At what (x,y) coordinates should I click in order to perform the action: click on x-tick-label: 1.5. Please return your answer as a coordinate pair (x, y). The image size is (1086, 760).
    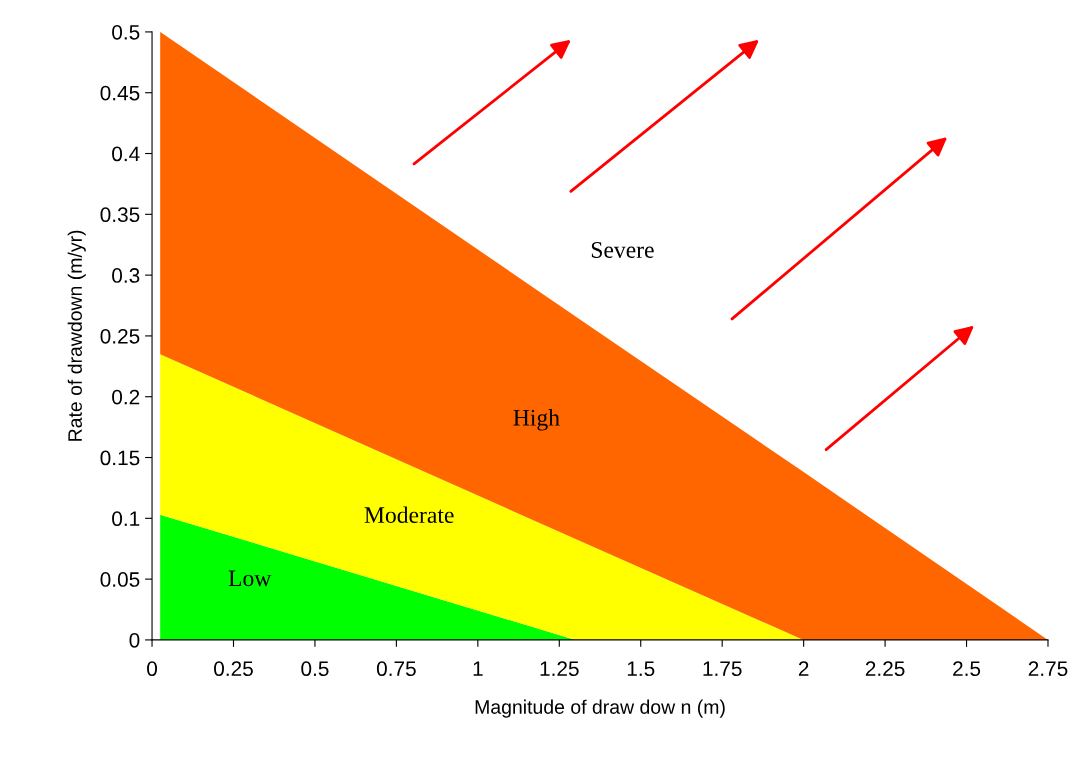
    Looking at the image, I should click on (641, 669).